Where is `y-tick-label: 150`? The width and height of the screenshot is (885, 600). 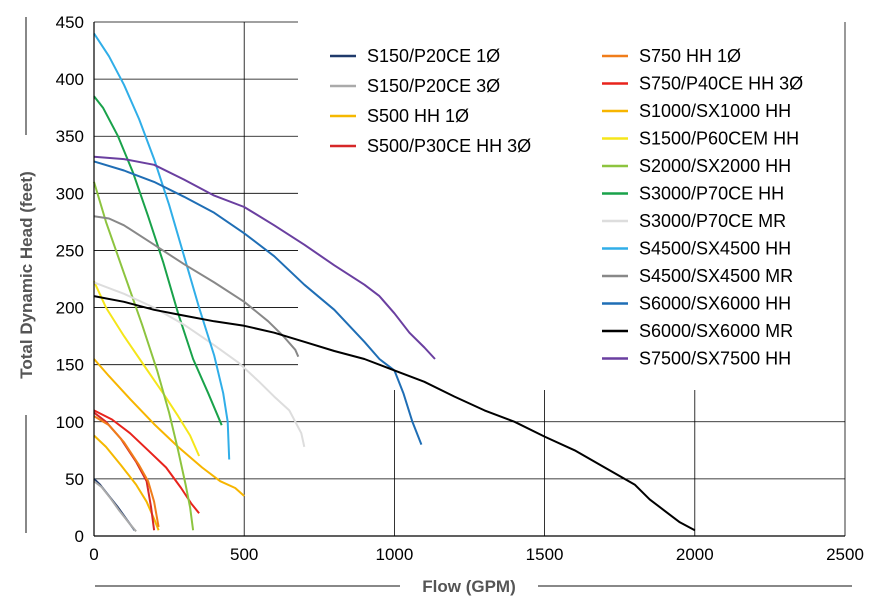
y-tick-label: 150 is located at coordinates (70, 365).